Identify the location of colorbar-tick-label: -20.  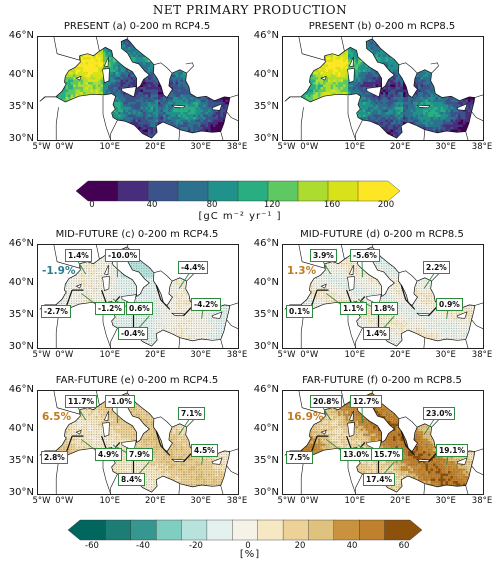
(196, 546).